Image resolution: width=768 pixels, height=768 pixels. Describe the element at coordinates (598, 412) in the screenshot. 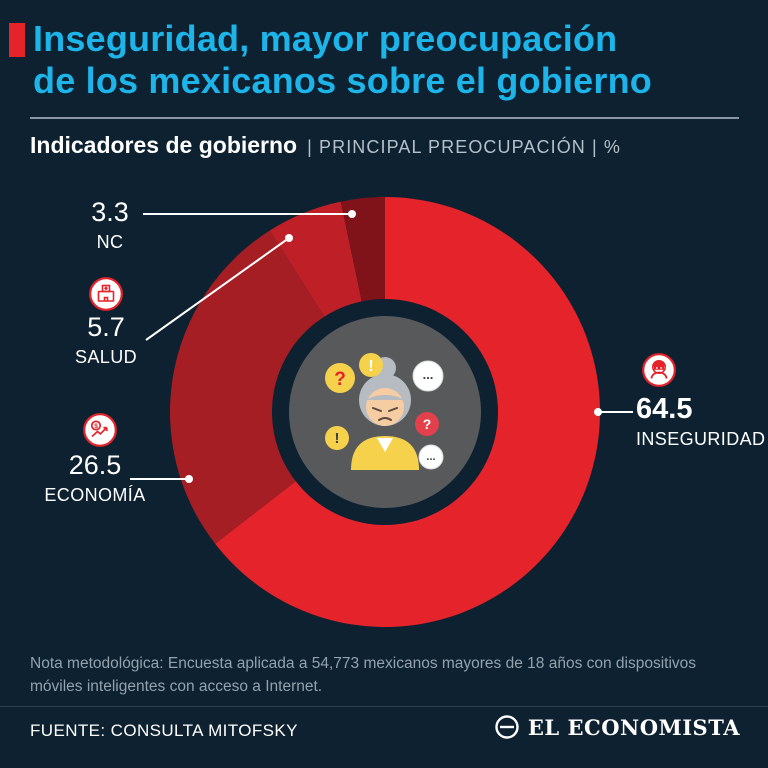

I see `inseguridad-leader-dot` at that location.